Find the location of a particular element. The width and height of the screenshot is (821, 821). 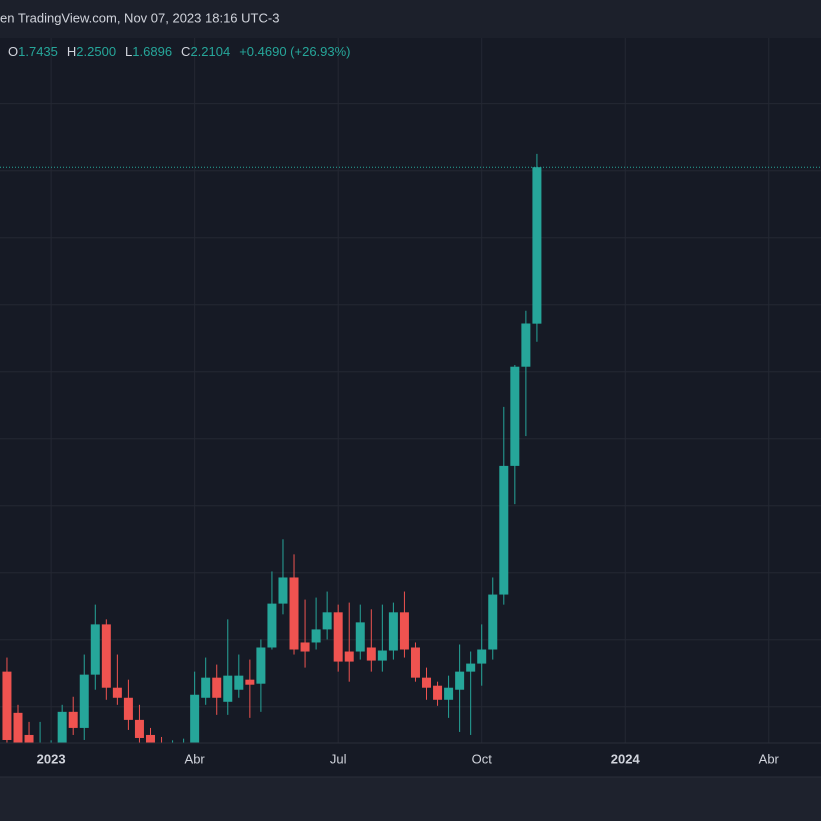

ohlc-key: O is located at coordinates (13, 51).